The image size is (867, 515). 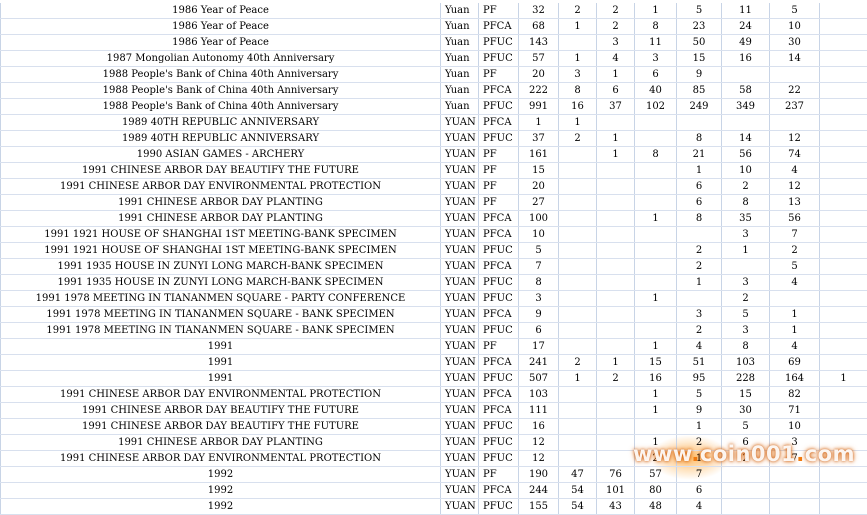 I want to click on coin-name-cell: 1990 ASIAN GAMES - ARCHERY, so click(x=221, y=155).